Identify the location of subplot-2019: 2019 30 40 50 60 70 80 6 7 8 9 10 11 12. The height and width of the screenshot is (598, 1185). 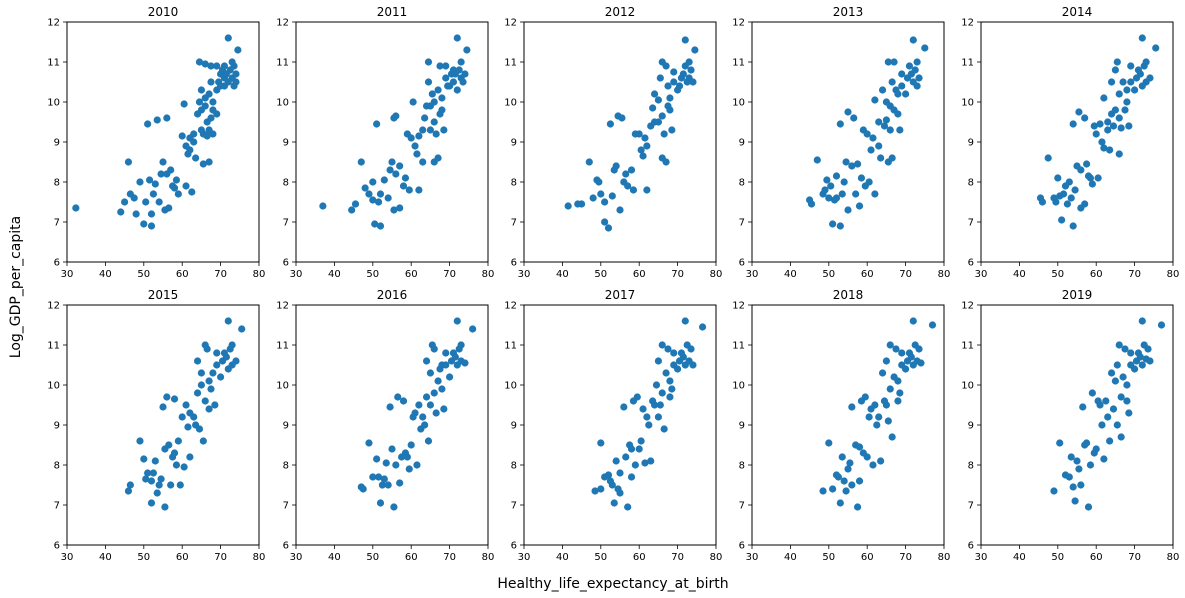
(1070, 425).